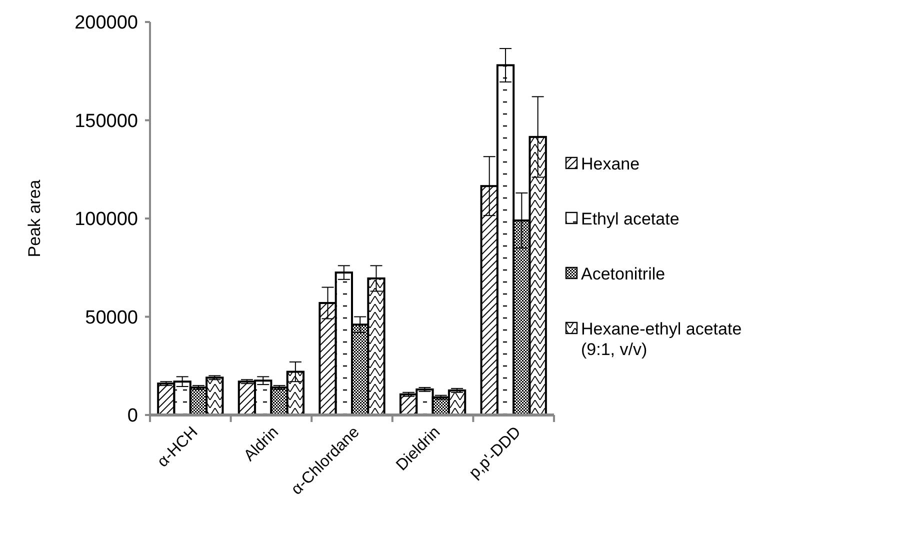  I want to click on legend-label: Hexane-ethyl acetate (9:1, v/v), so click(661, 339).